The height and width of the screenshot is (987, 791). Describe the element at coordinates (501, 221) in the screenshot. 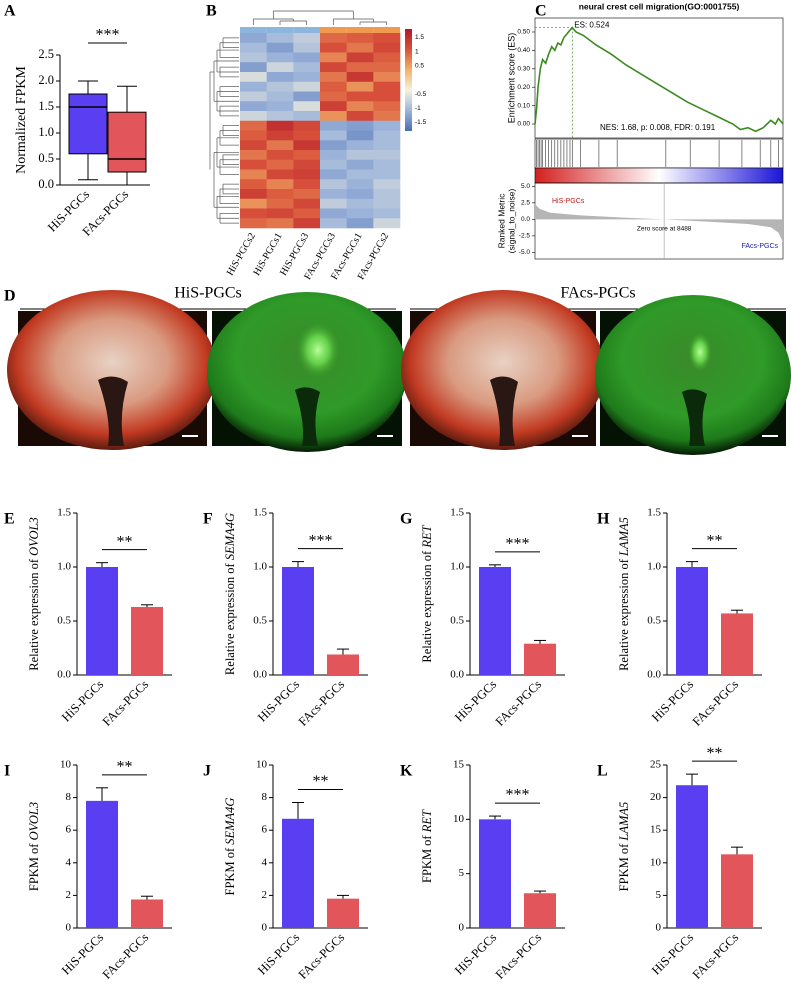

I see `y-axis-label: Ranked Metric` at that location.